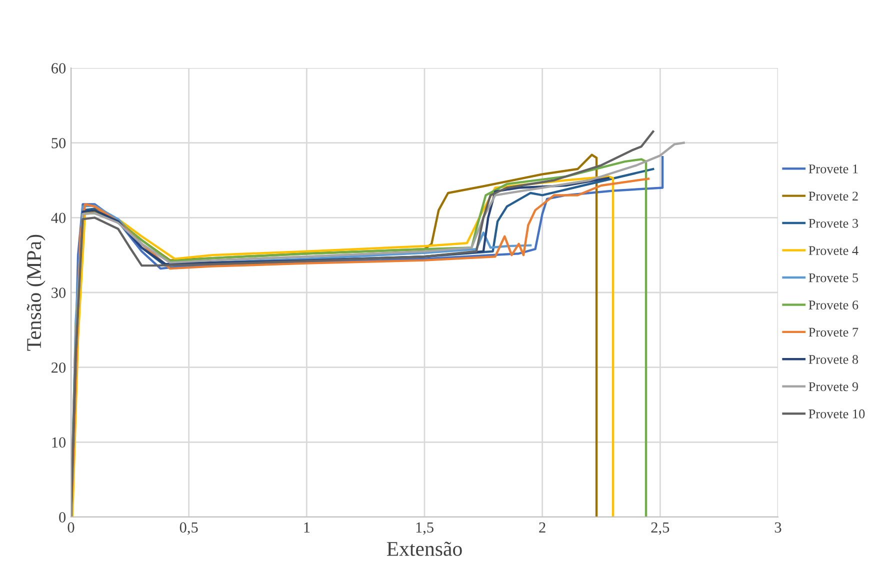  Describe the element at coordinates (778, 527) in the screenshot. I see `x-tick-label: 3` at that location.